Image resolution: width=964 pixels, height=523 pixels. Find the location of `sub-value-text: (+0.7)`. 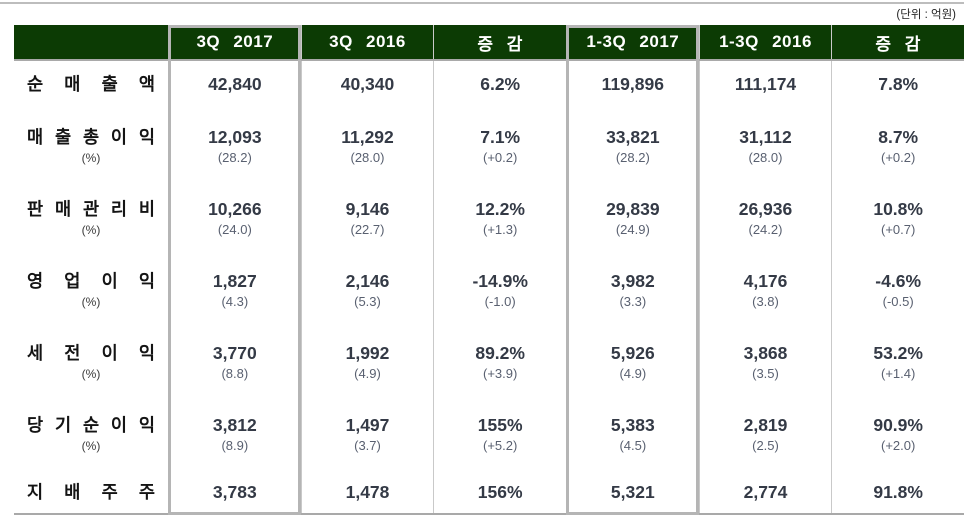

sub-value-text: (+0.7) is located at coordinates (898, 229).